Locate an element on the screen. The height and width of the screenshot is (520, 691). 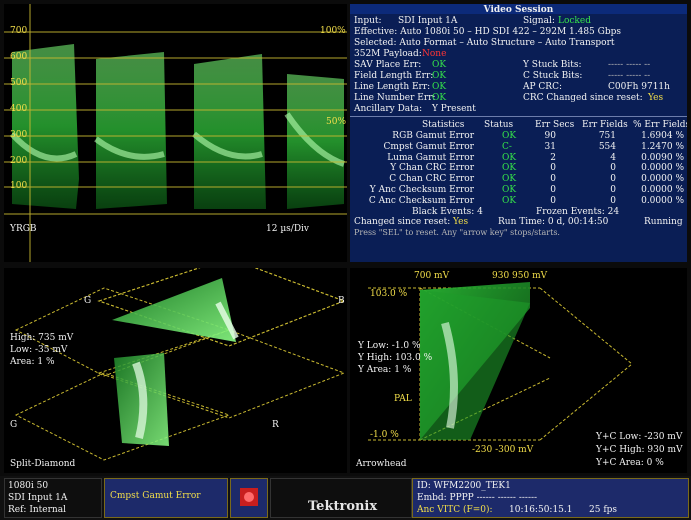
reference: Ref: Internal is located at coordinates (37, 510).